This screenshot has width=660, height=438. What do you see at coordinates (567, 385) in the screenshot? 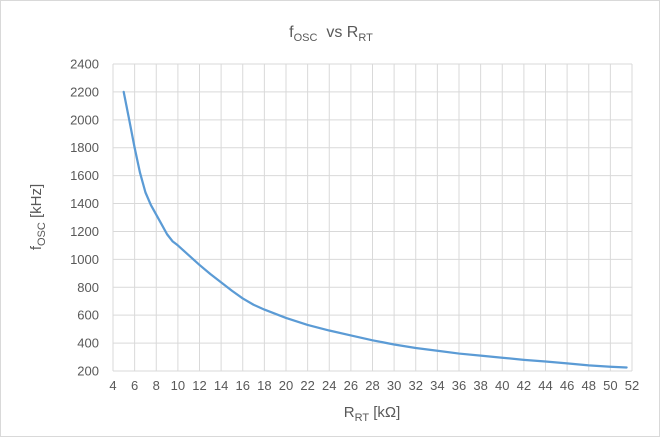
I see `x-tick-label: 46` at bounding box center [567, 385].